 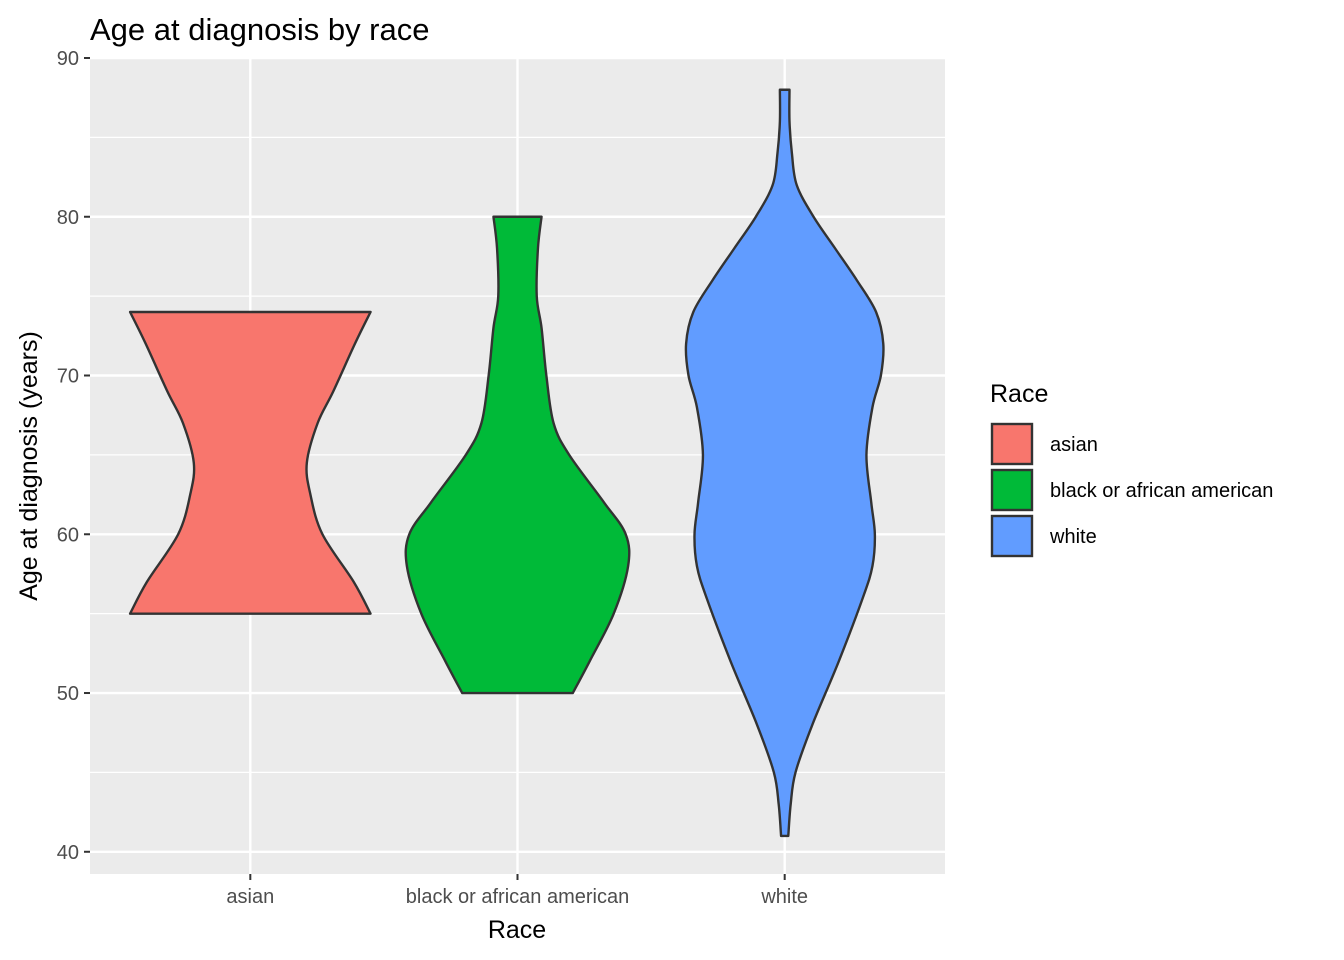 What do you see at coordinates (517, 897) in the screenshot?
I see `x-tick-label: black or african american` at bounding box center [517, 897].